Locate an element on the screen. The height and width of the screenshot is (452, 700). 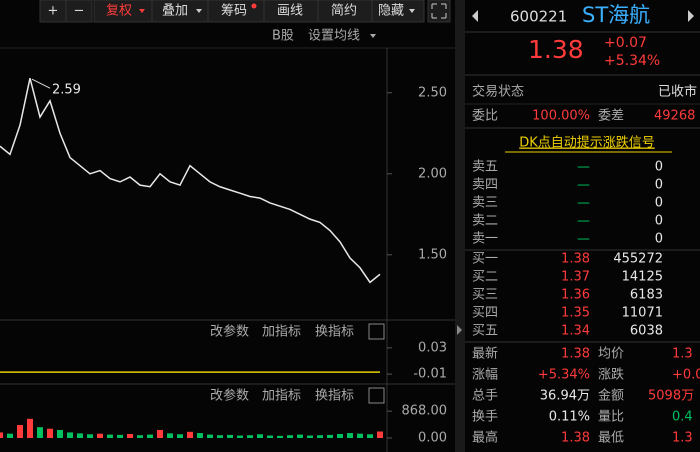
expand-icon is located at coordinates (439, 11).